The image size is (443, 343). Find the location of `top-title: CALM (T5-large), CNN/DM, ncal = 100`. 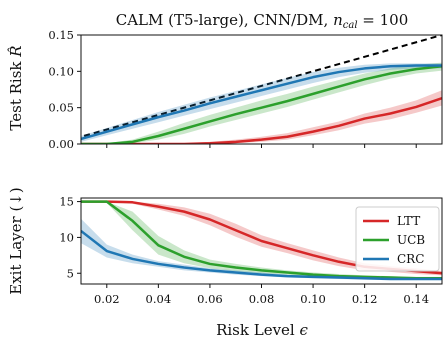

top-title: CALM (T5-large), CNN/DM, ncal = 100 is located at coordinates (262, 21).